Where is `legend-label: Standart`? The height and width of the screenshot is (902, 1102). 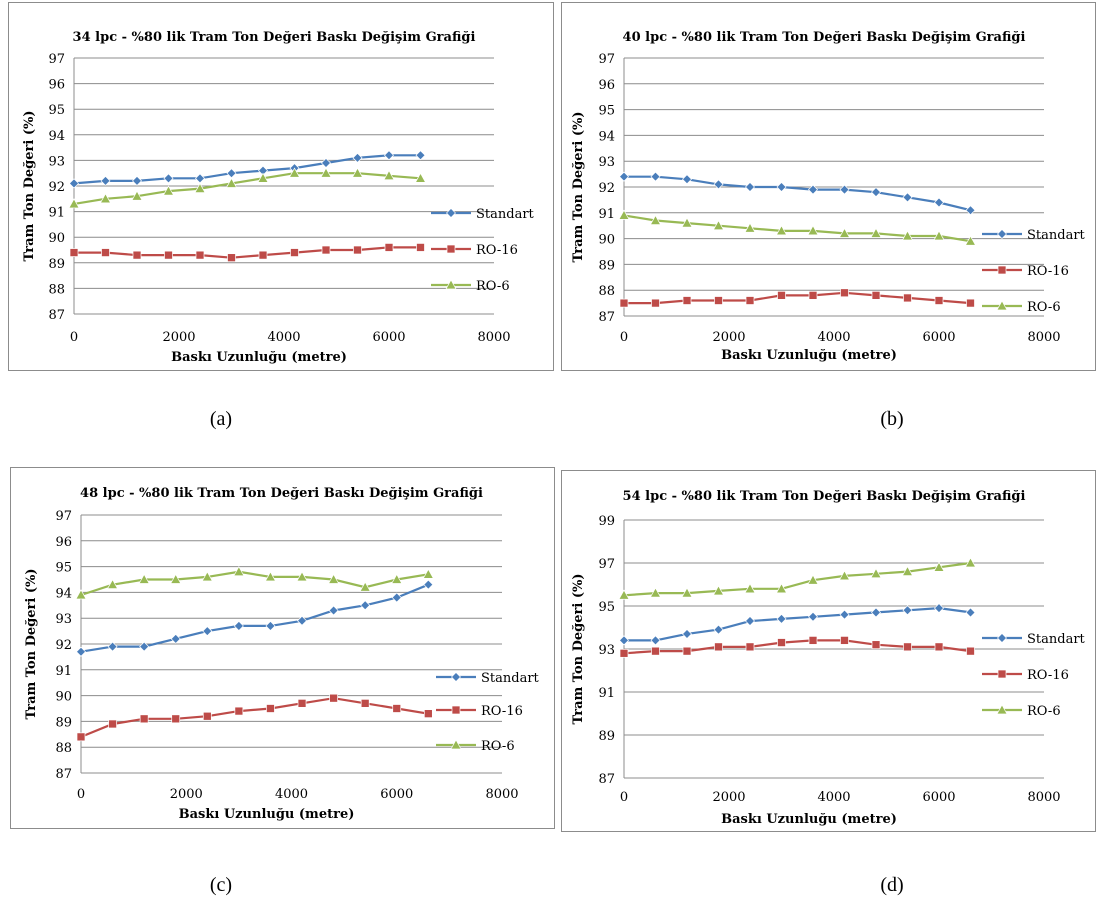
legend-label: Standart is located at coordinates (510, 678).